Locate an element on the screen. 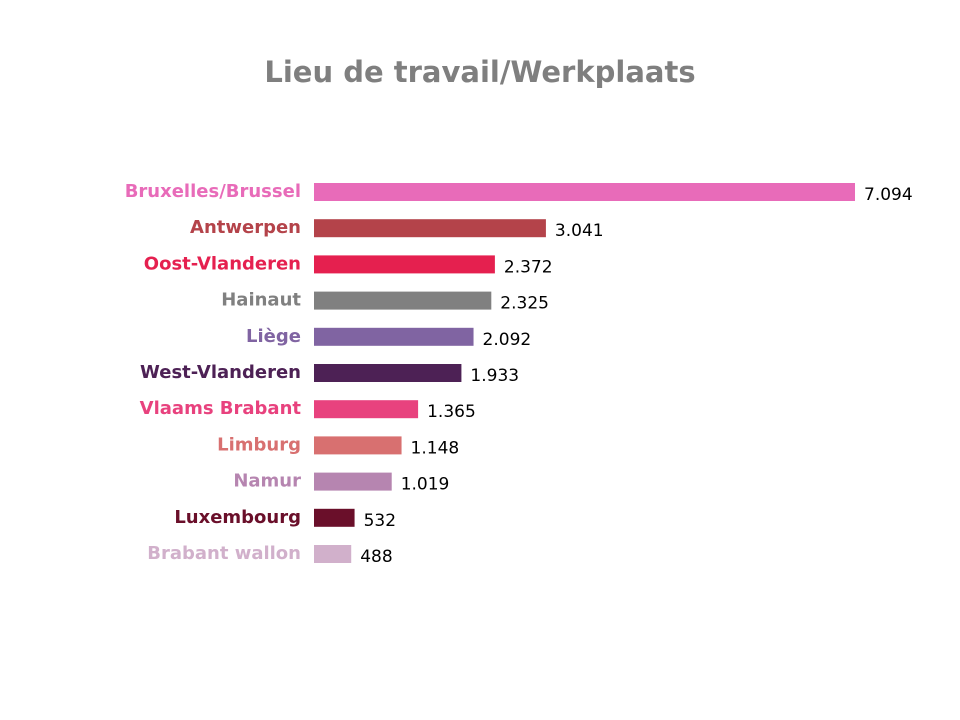  category-label-bruxelles-brussel: Bruxelles/Brussel is located at coordinates (213, 191).